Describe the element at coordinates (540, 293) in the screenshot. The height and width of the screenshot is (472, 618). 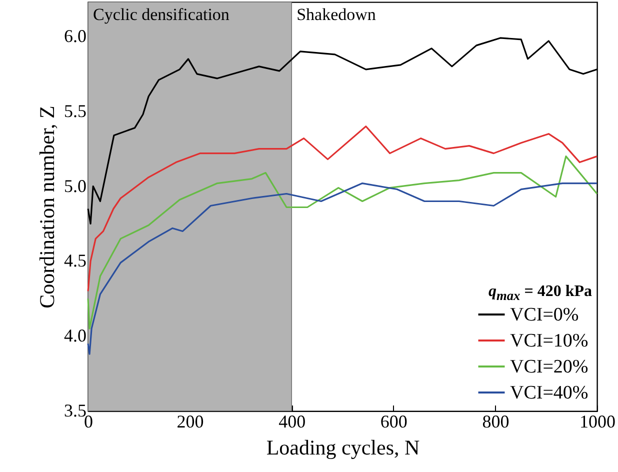
I see `annotation: q$_{max}$ = 420 kPa` at that location.